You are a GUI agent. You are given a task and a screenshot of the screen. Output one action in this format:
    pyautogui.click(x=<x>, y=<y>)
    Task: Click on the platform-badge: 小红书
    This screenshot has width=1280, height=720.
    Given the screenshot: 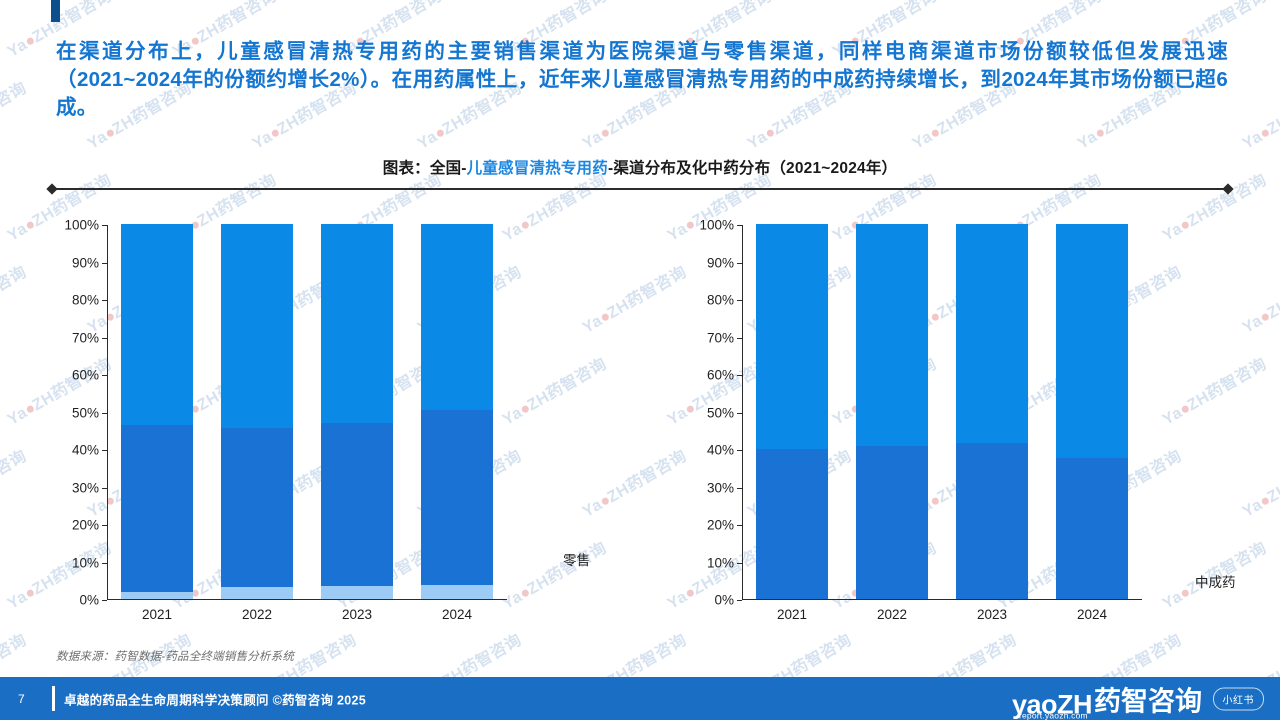 What is the action you would take?
    pyautogui.click(x=1238, y=698)
    